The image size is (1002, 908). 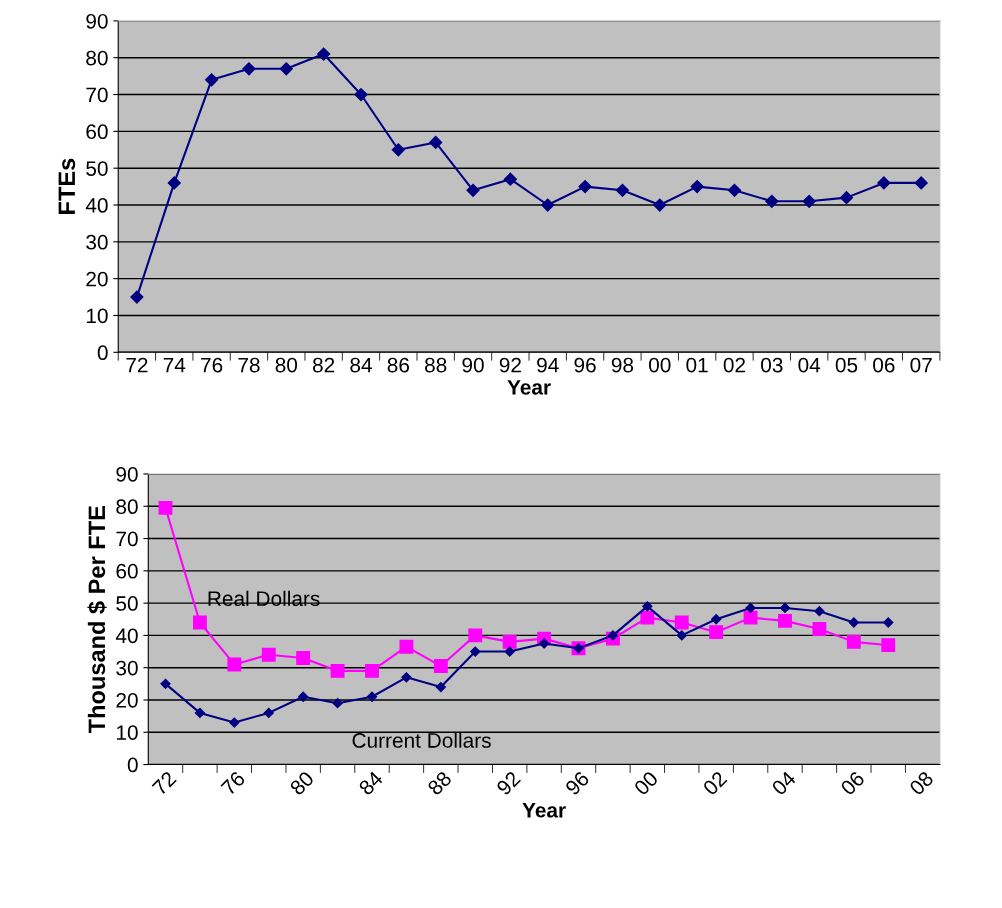 I want to click on x-tick-label: 07, so click(x=921, y=365).